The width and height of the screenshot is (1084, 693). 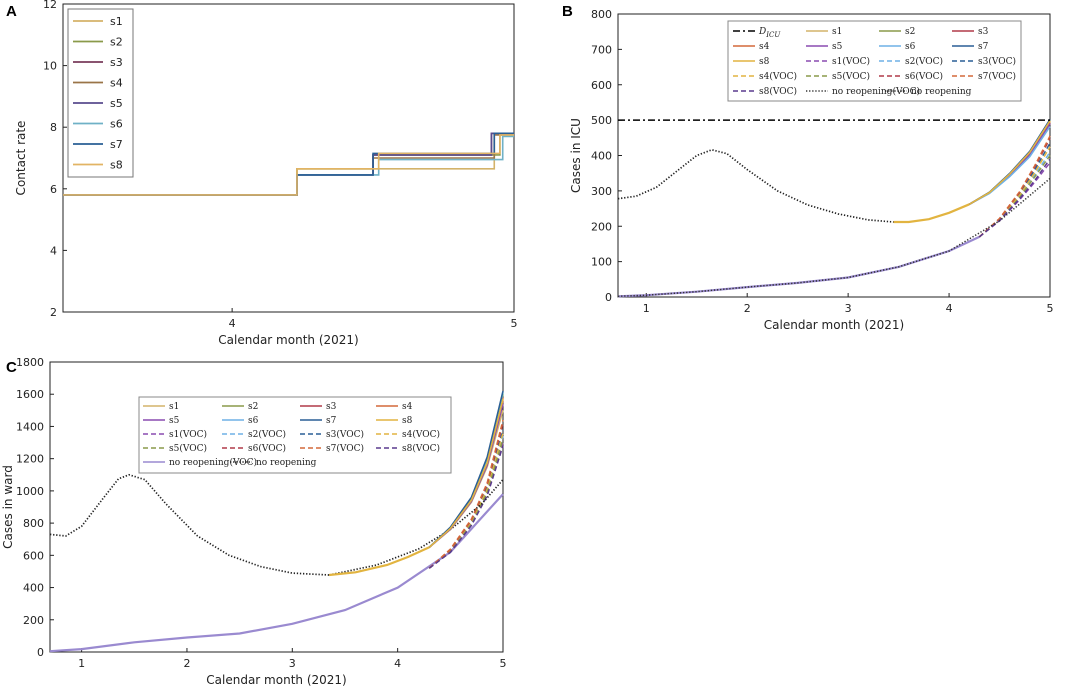 I want to click on panel-c-legend-label-s7: s7, so click(x=331, y=421).